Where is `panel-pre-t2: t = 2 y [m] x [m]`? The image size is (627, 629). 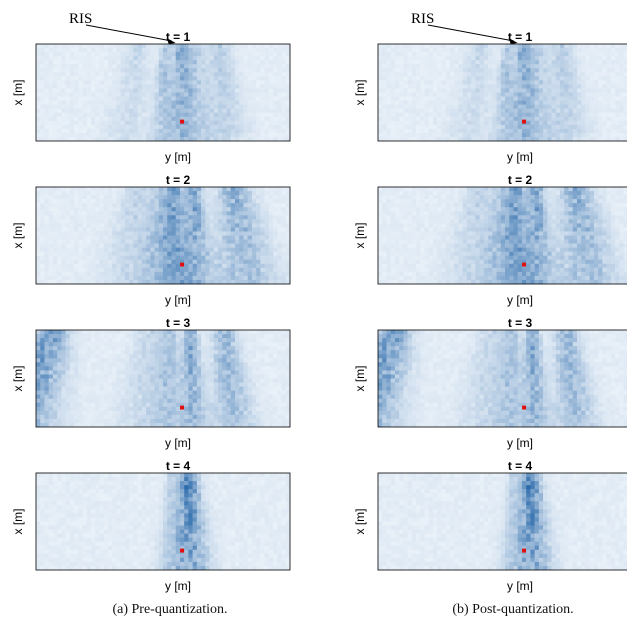
panel-pre-t2: t = 2 y [m] x [m] is located at coordinates (151, 240).